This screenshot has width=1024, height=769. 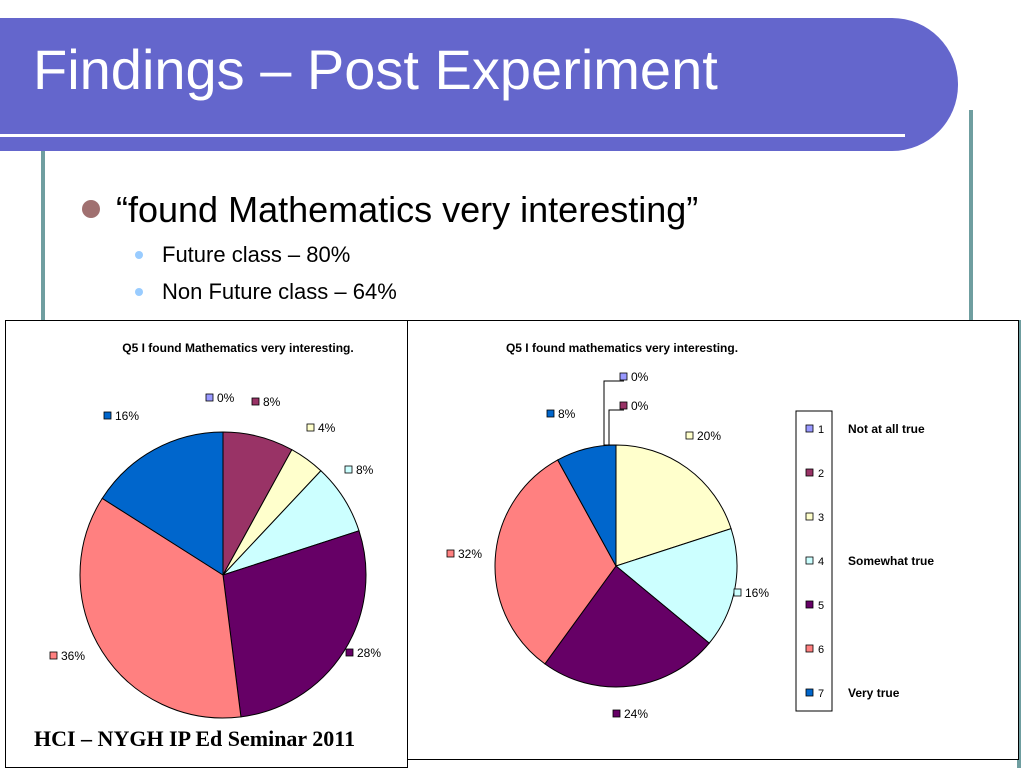 What do you see at coordinates (73, 656) in the screenshot?
I see `data-label-6: 36%` at bounding box center [73, 656].